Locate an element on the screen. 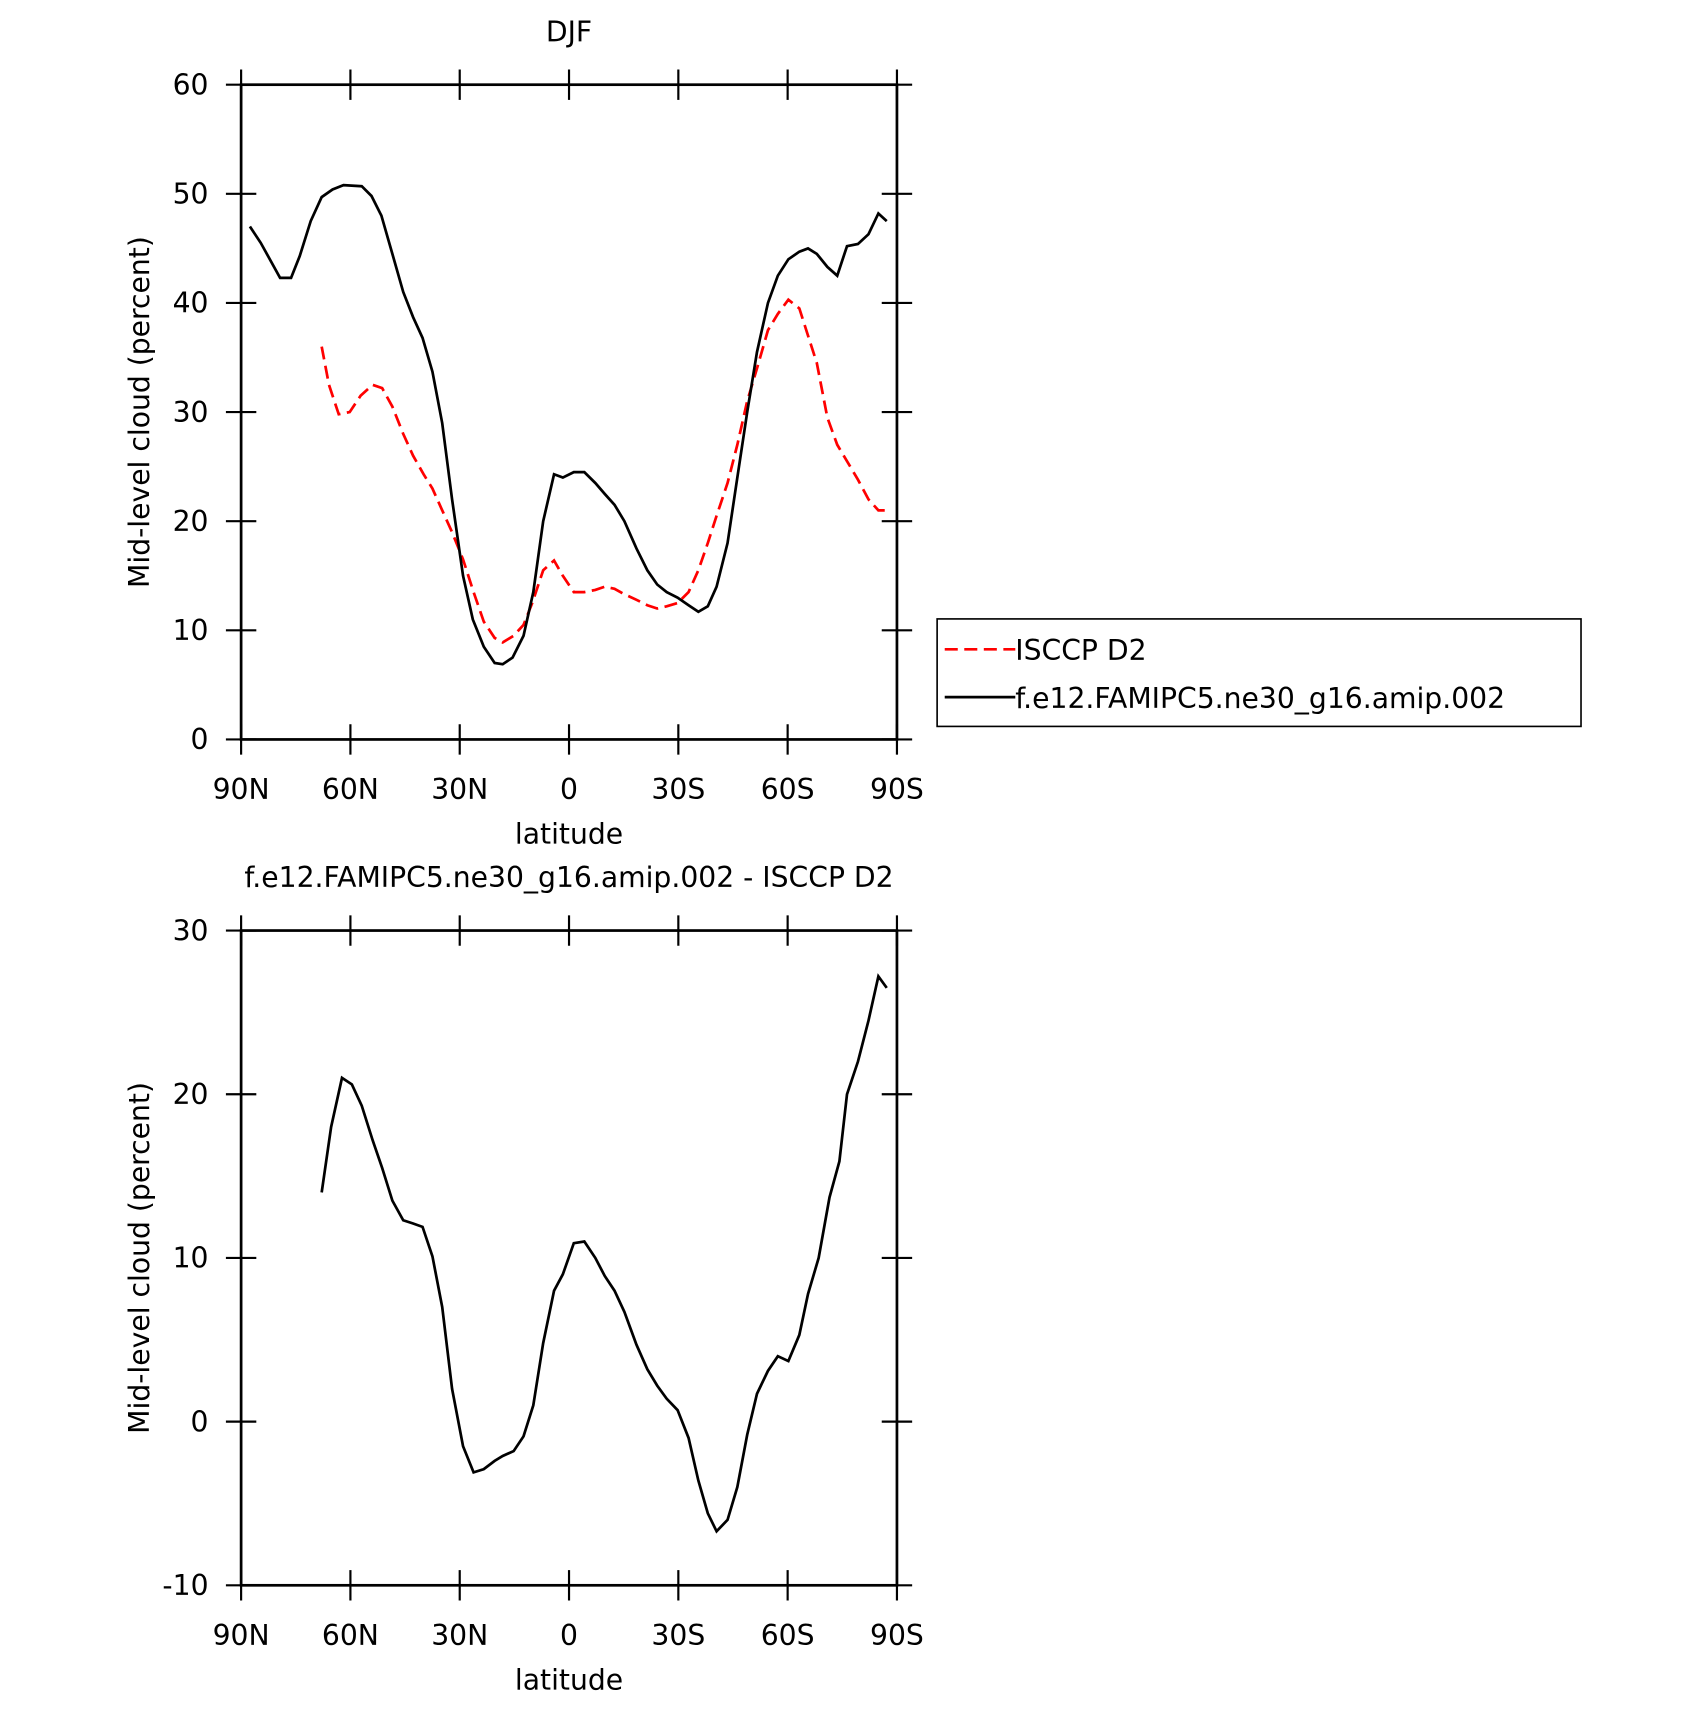 Image resolution: width=1694 pixels, height=1712 pixels. chart-title: DJF is located at coordinates (569, 31).